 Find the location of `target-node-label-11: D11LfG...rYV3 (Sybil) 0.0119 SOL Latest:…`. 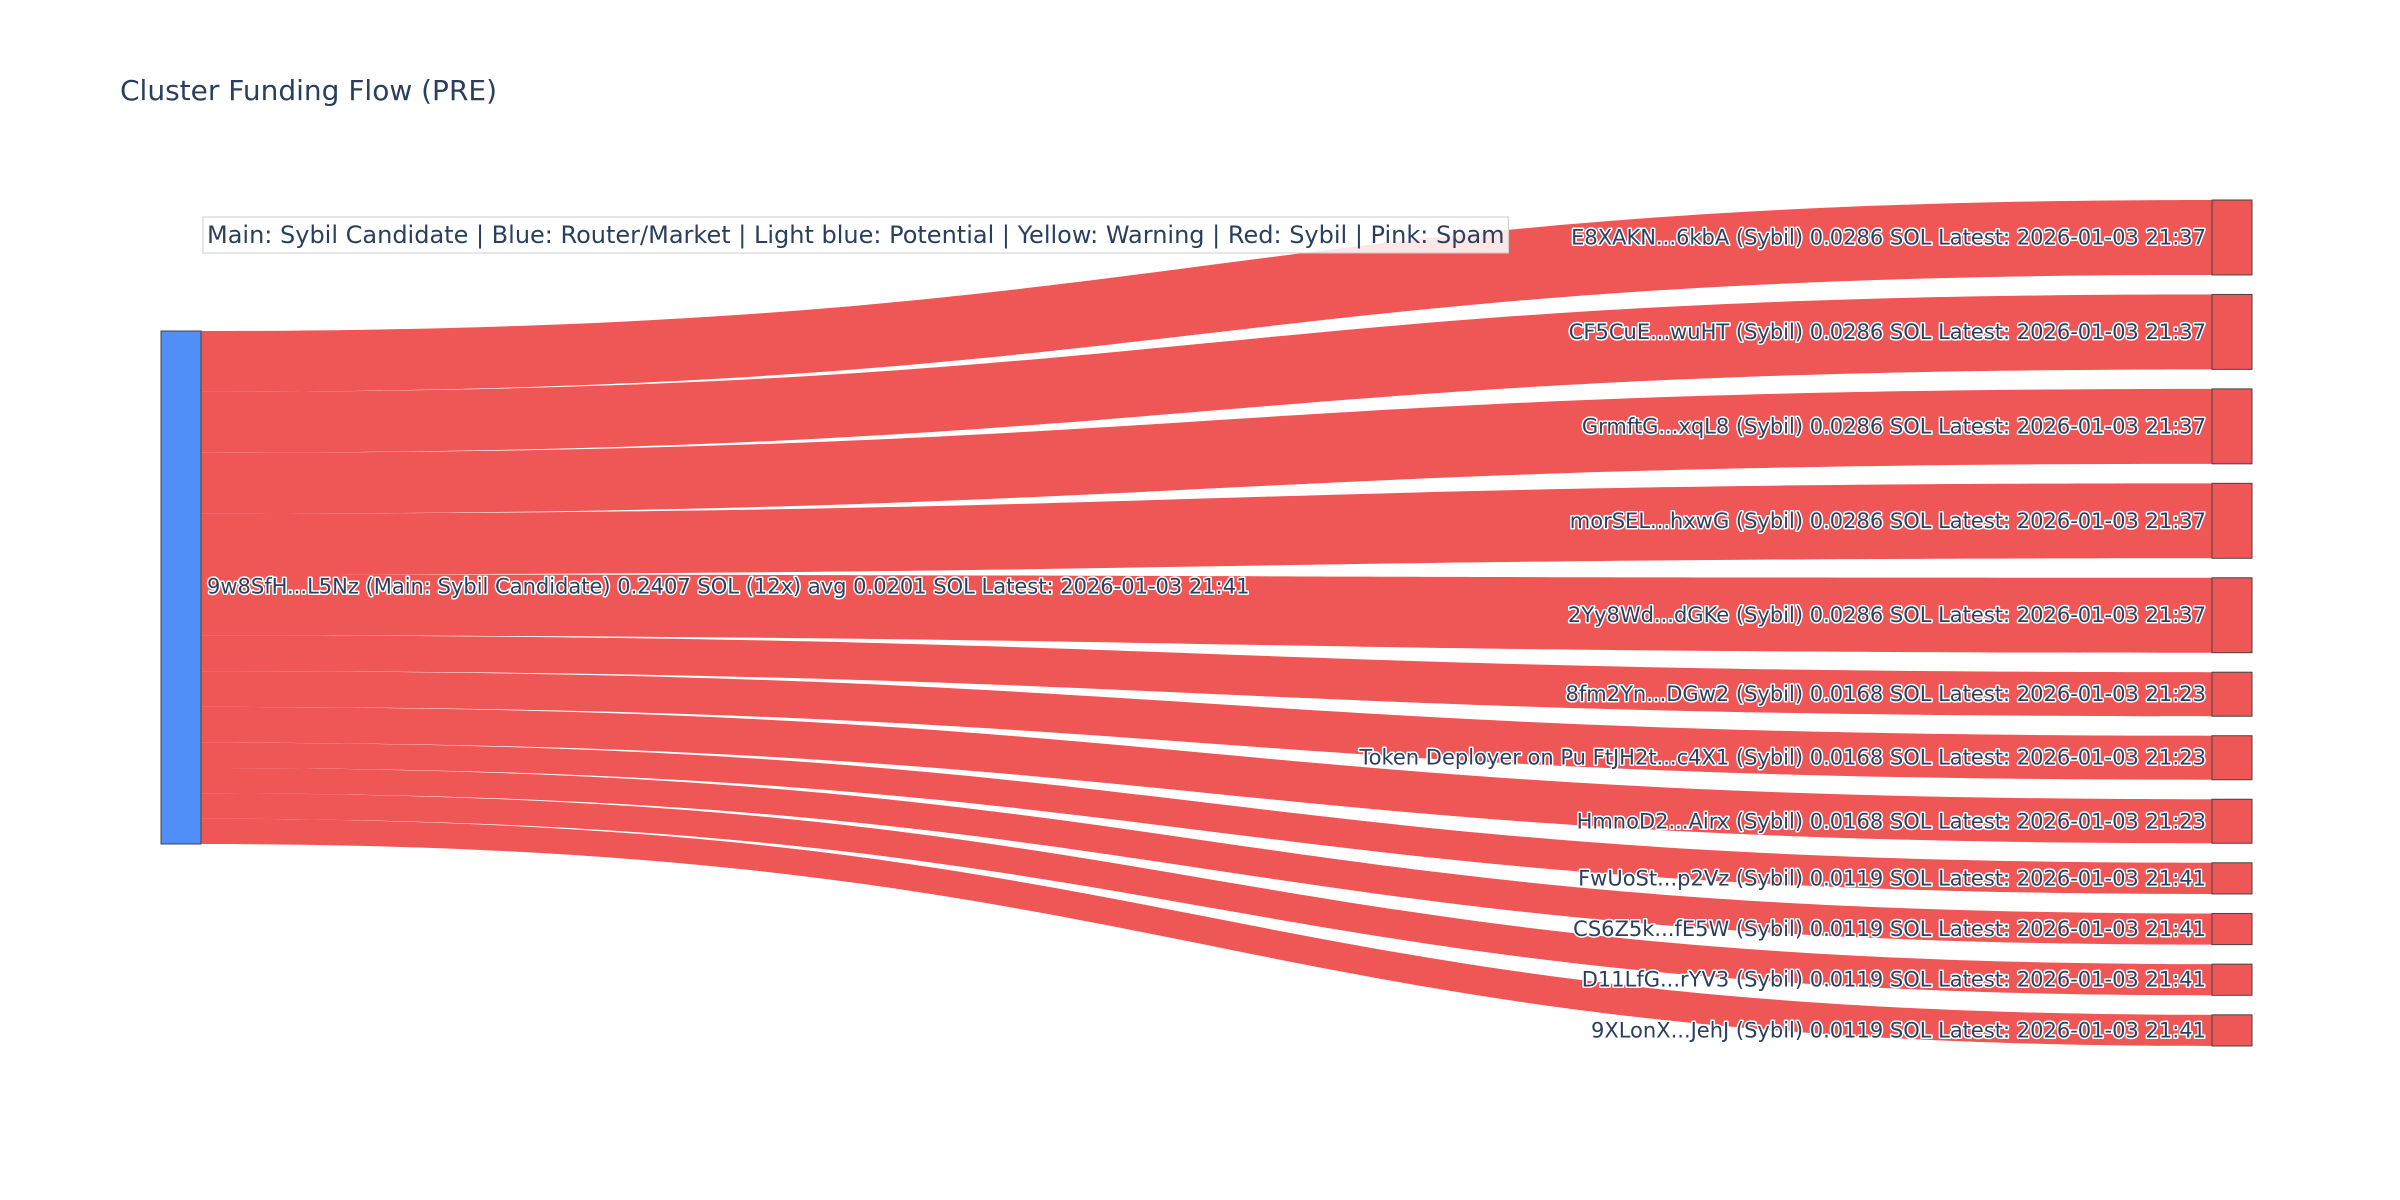

target-node-label-11: D11LfG...rYV3 (Sybil) 0.0119 SOL Latest:… is located at coordinates (1894, 980).